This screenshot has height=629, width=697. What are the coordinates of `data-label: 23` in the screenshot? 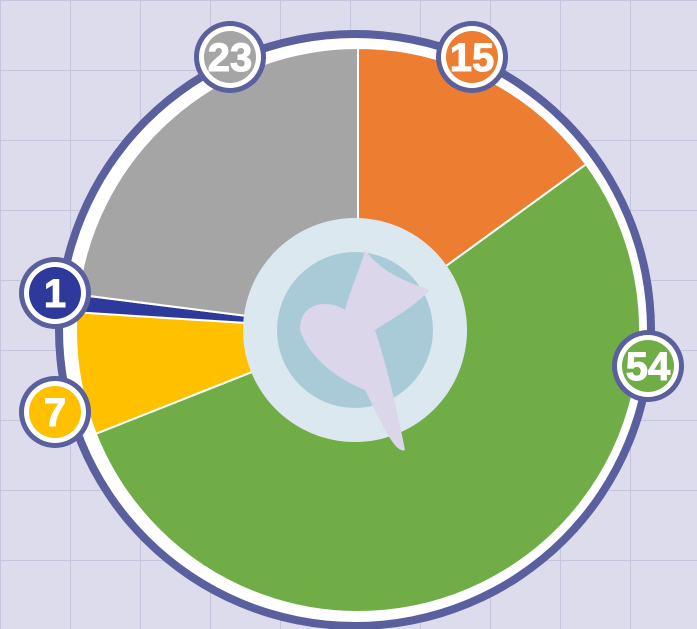 It's located at (230, 58).